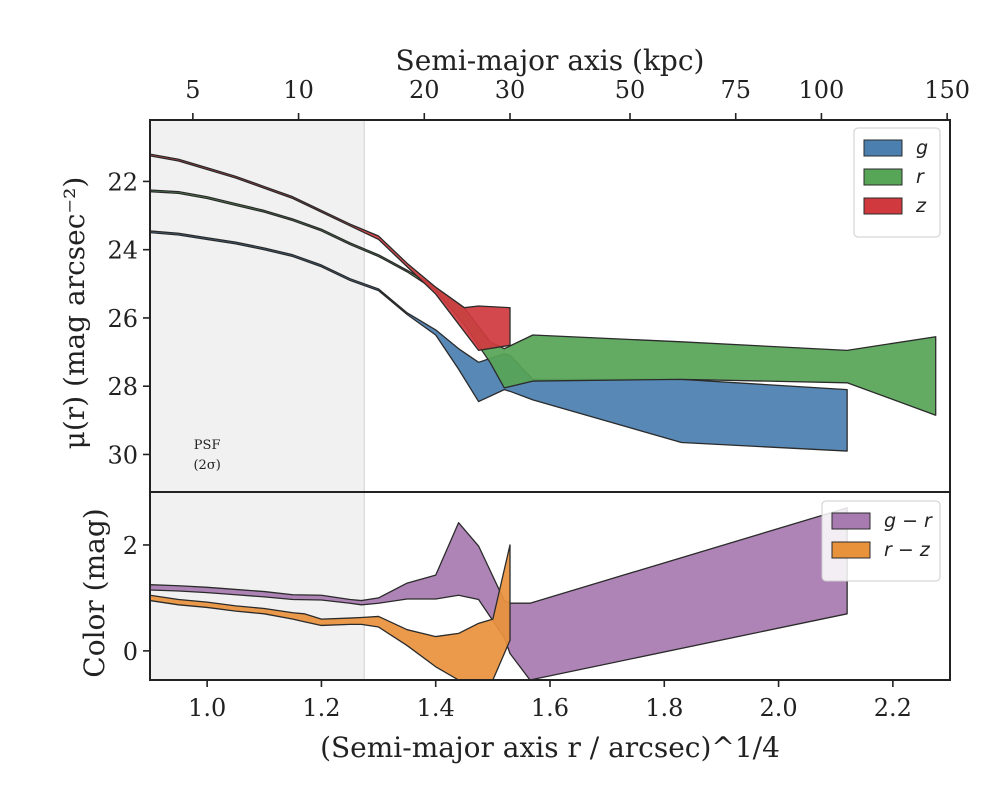 Image resolution: width=1000 pixels, height=800 pixels. What do you see at coordinates (298, 90) in the screenshot?
I see `top-axis-tick-label: 10` at bounding box center [298, 90].